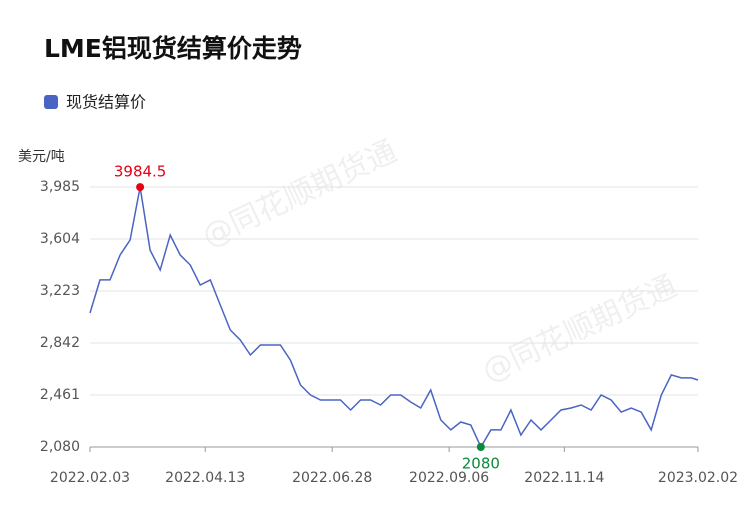 The height and width of the screenshot is (514, 750). I want to click on chart-title: LME铝现货结算价走势, so click(173, 48).